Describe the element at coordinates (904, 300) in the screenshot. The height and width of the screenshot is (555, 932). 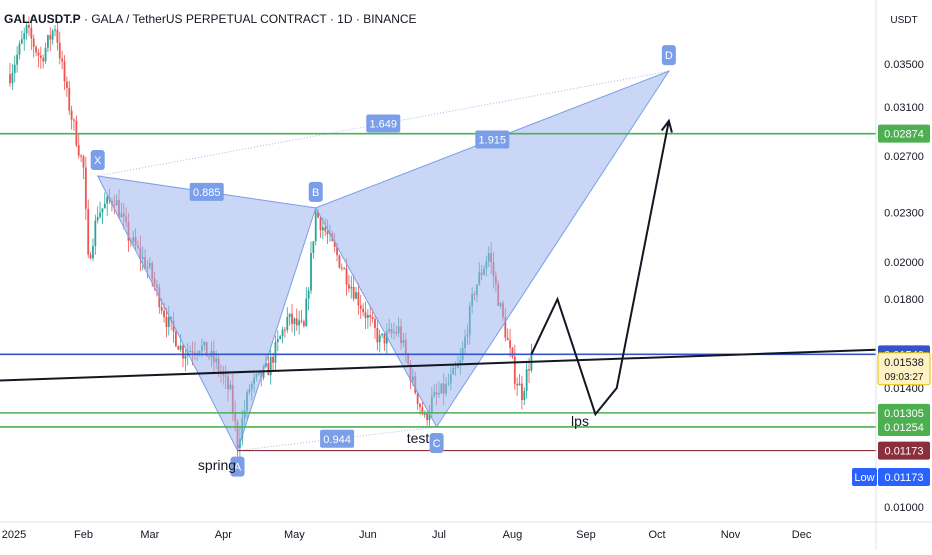
I see `y-tick-label: 0.01800` at that location.